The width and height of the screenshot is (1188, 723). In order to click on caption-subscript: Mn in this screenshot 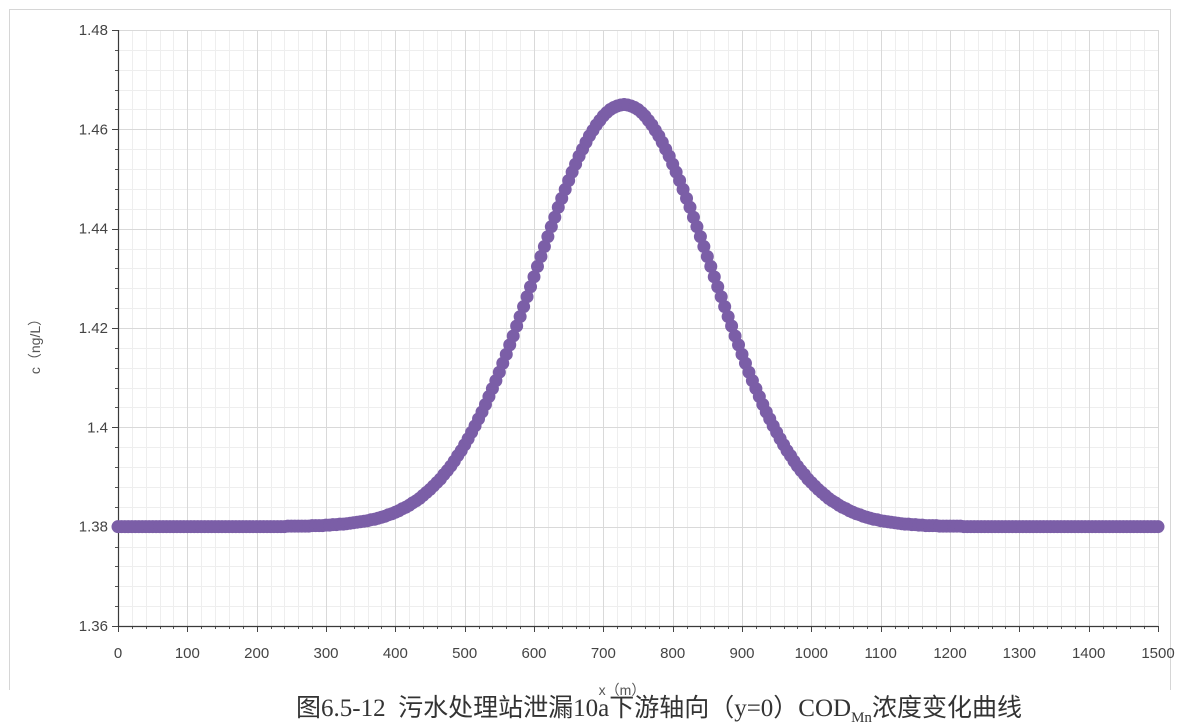, I will do `click(861, 716)`.